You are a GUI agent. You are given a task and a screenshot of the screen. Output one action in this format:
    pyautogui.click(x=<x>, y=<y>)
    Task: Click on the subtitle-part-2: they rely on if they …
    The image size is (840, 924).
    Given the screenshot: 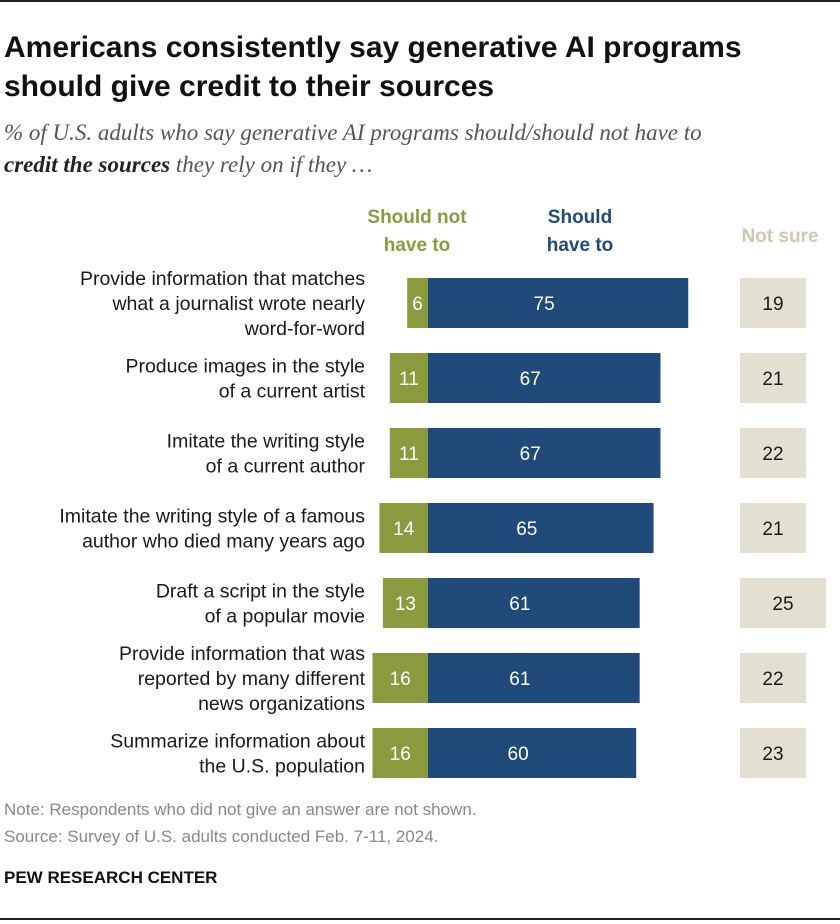 What is the action you would take?
    pyautogui.click(x=271, y=164)
    